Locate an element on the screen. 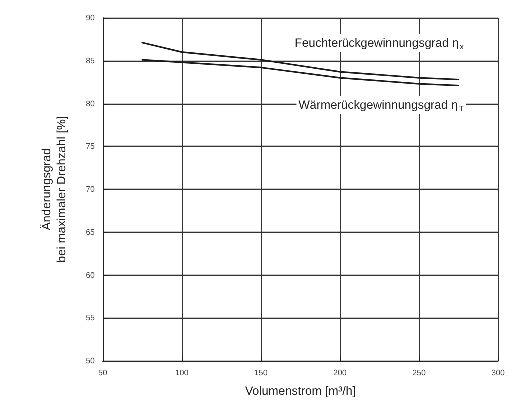 The image size is (508, 412). line-series is located at coordinates (301, 73).